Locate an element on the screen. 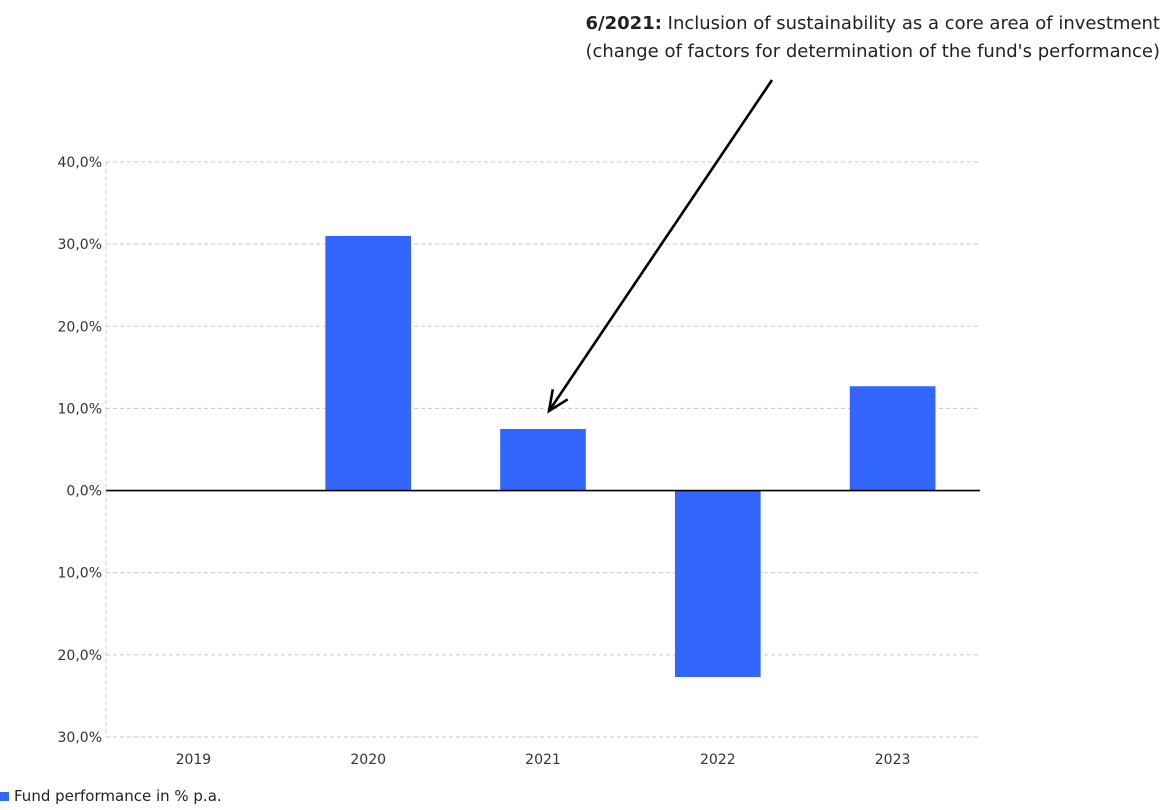  y-tick-label: 0,0% is located at coordinates (84, 492).